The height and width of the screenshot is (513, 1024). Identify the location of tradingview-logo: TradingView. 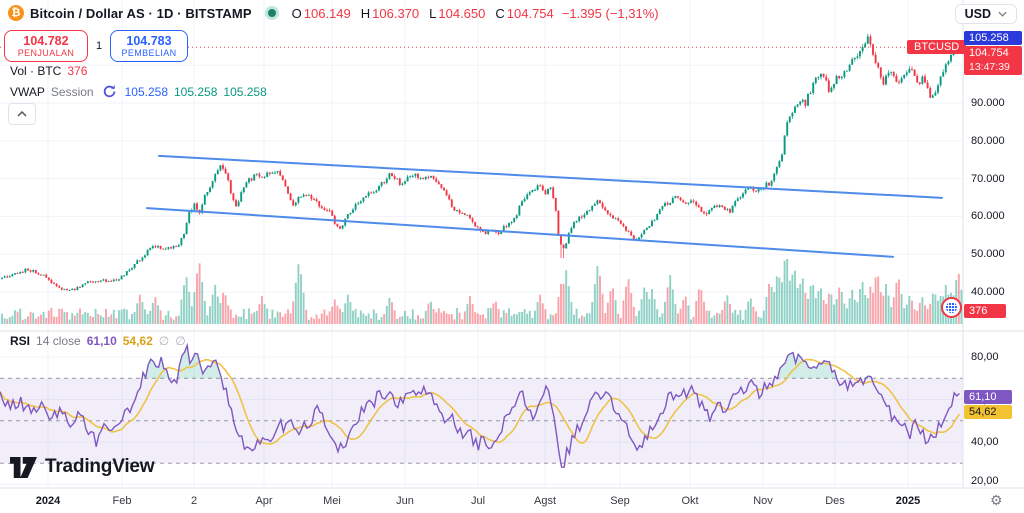
(82, 467).